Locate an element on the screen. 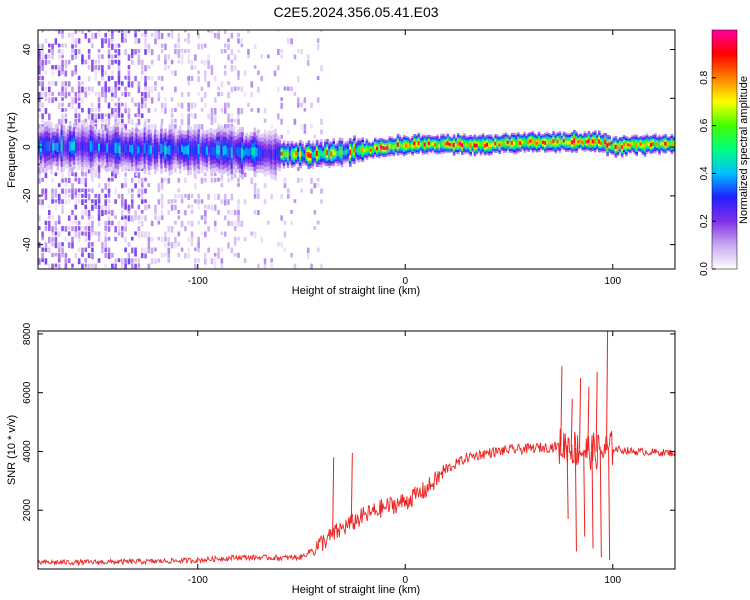 The width and height of the screenshot is (750, 600). snr-dip is located at coordinates (567, 482).